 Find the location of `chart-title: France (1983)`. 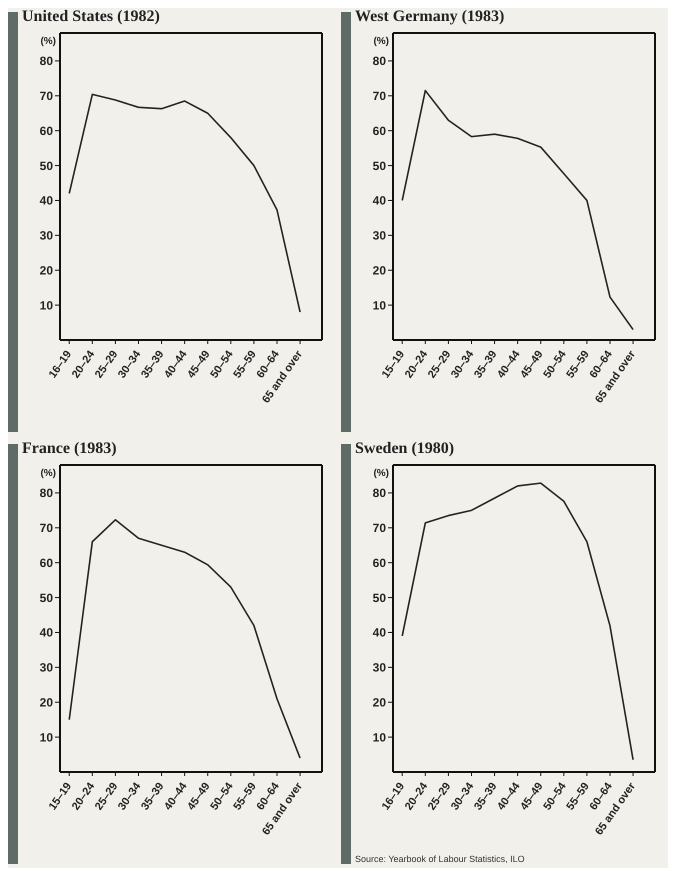

chart-title: France (1983) is located at coordinates (70, 449).